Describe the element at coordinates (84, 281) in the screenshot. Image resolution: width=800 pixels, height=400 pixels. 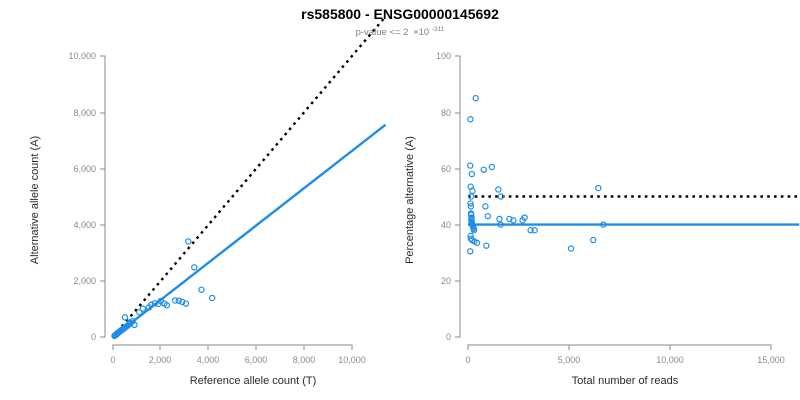
I see `y-tick-label: 2,000` at that location.